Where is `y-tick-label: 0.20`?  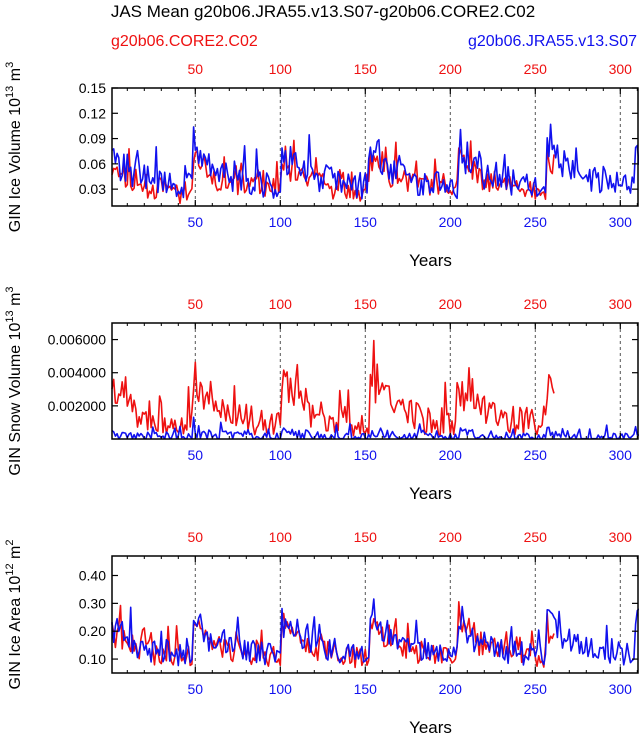 y-tick-label: 0.20 is located at coordinates (92, 631).